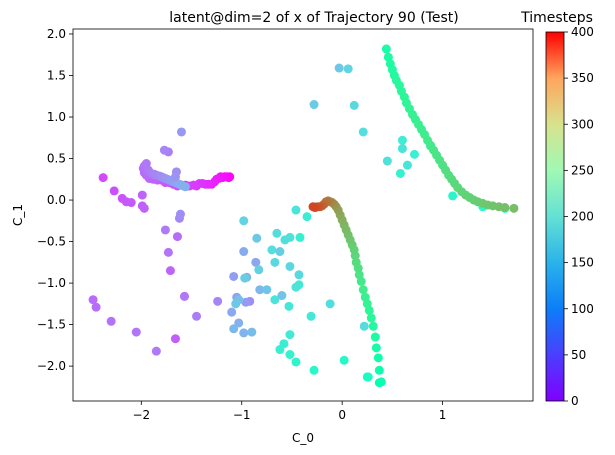  I want to click on y-tick-label: 0.0, so click(56, 200).